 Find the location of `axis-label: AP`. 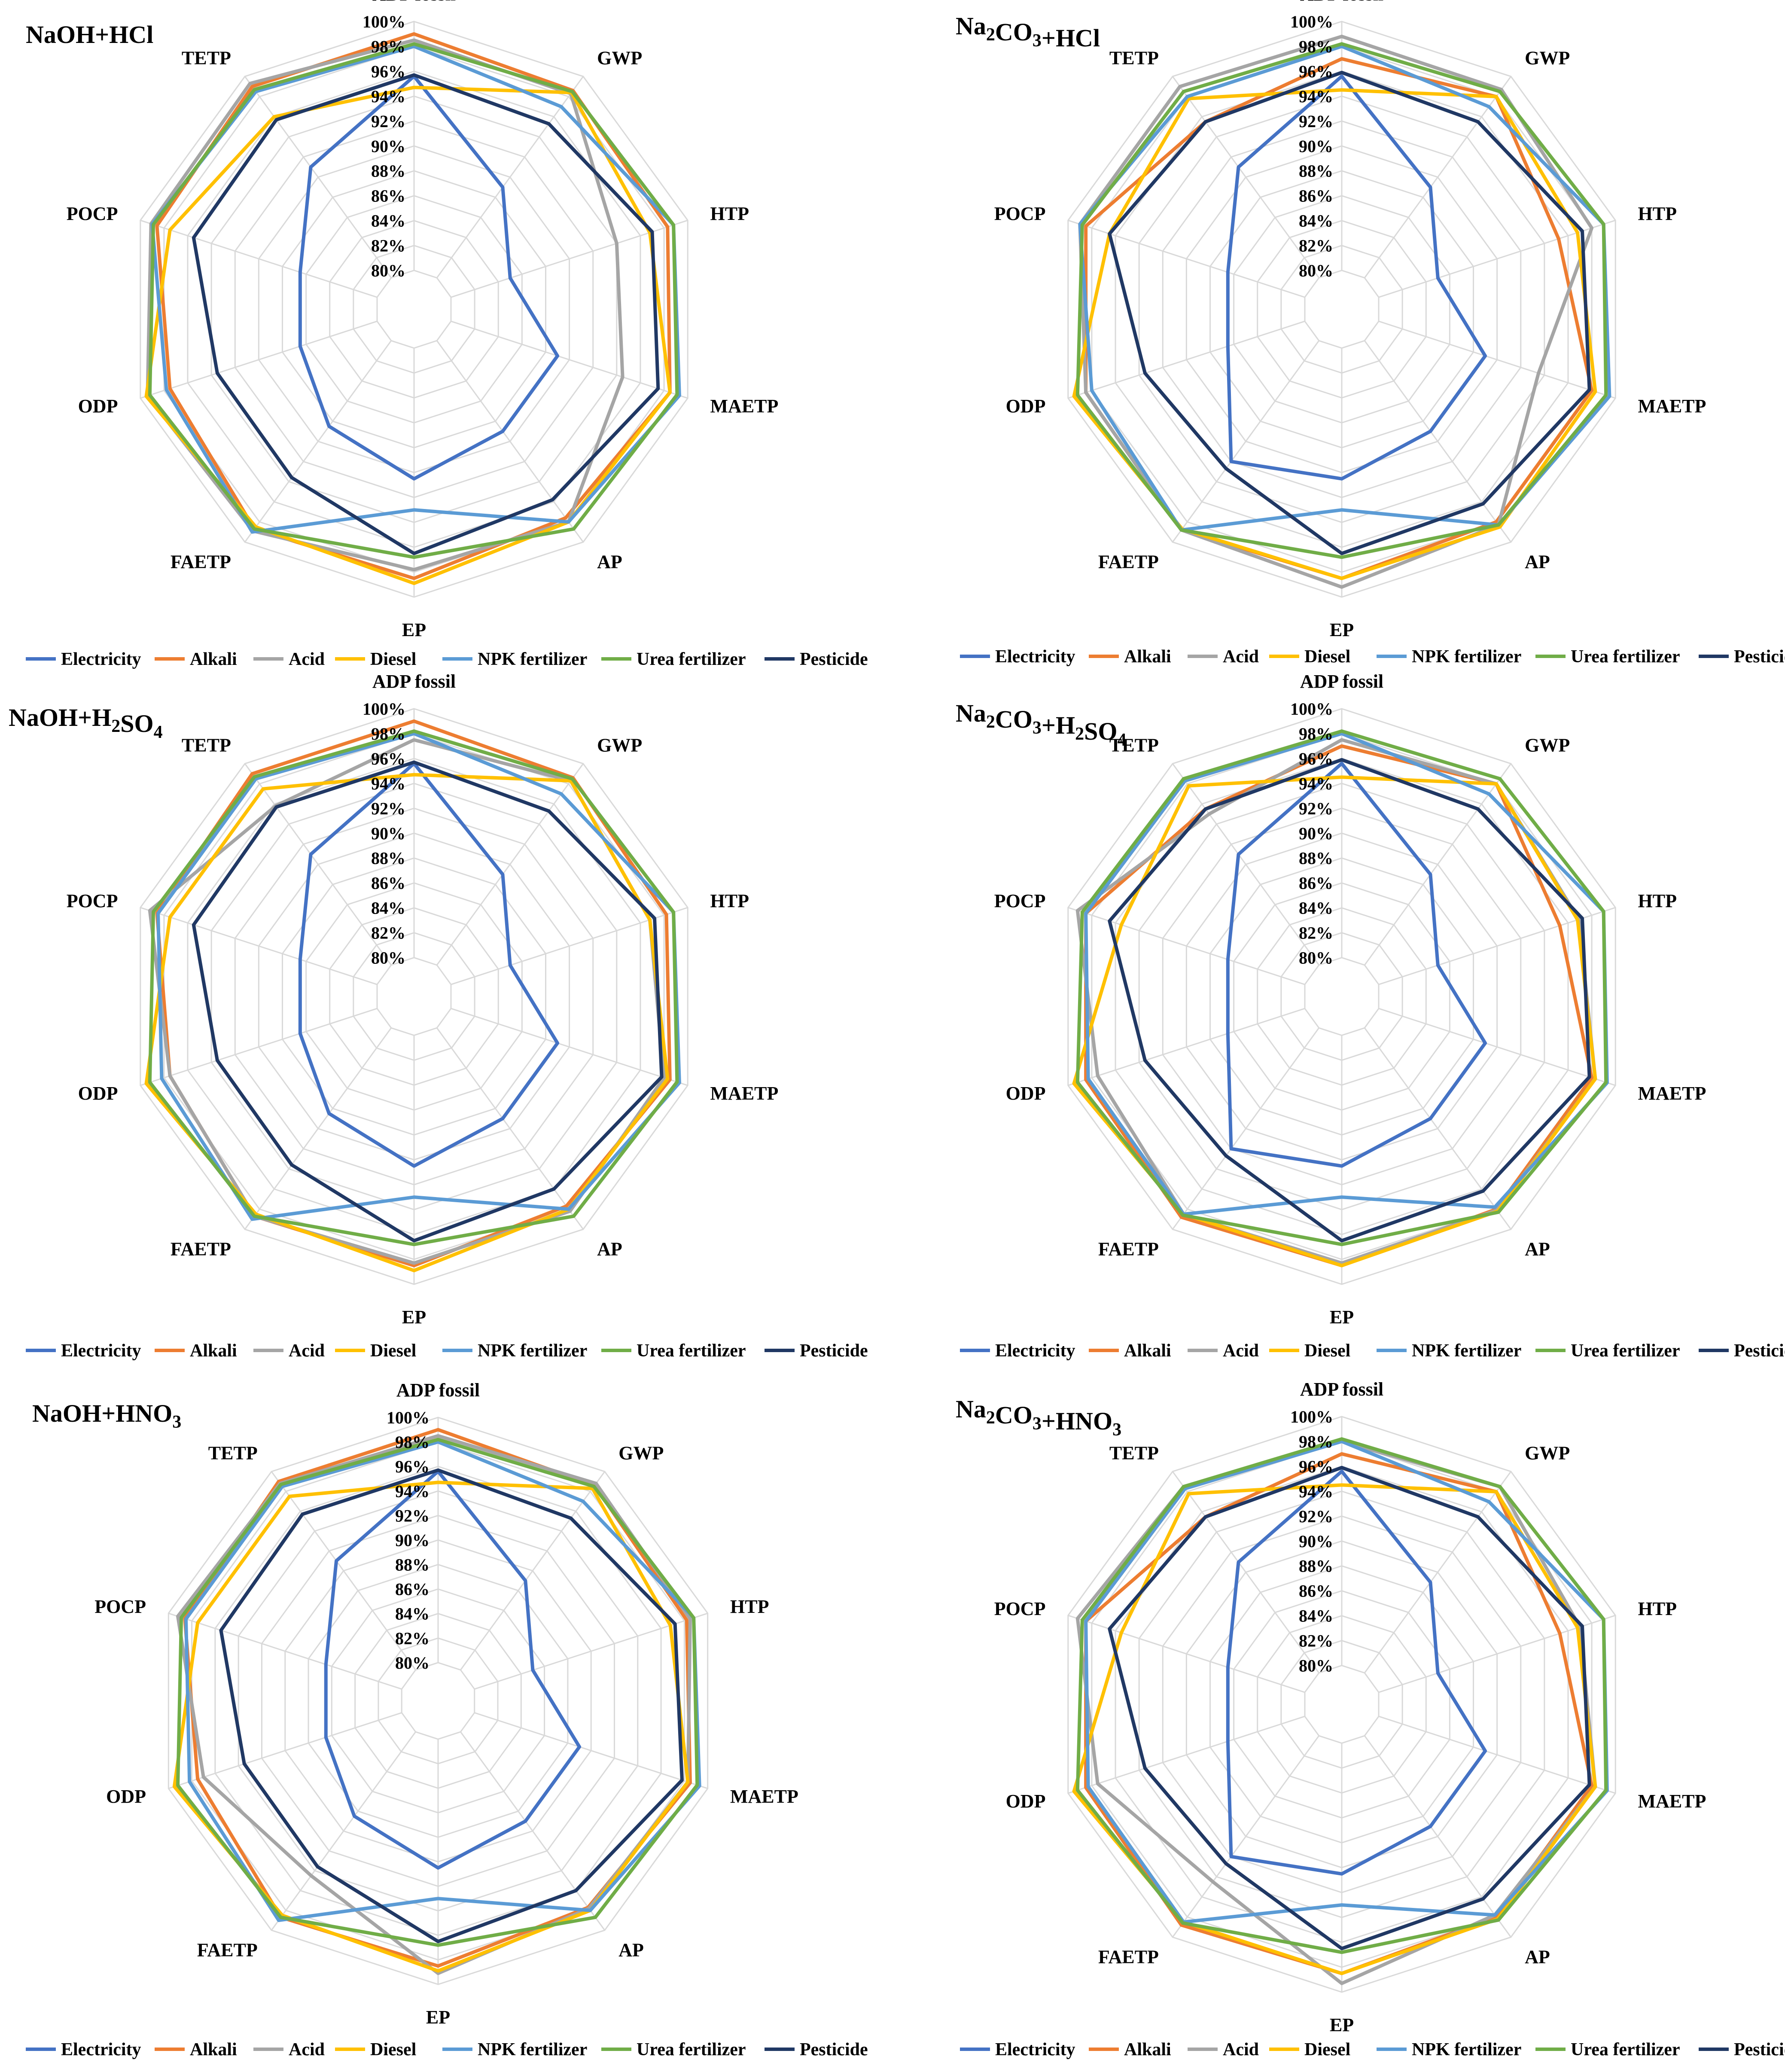

axis-label: AP is located at coordinates (610, 1249).